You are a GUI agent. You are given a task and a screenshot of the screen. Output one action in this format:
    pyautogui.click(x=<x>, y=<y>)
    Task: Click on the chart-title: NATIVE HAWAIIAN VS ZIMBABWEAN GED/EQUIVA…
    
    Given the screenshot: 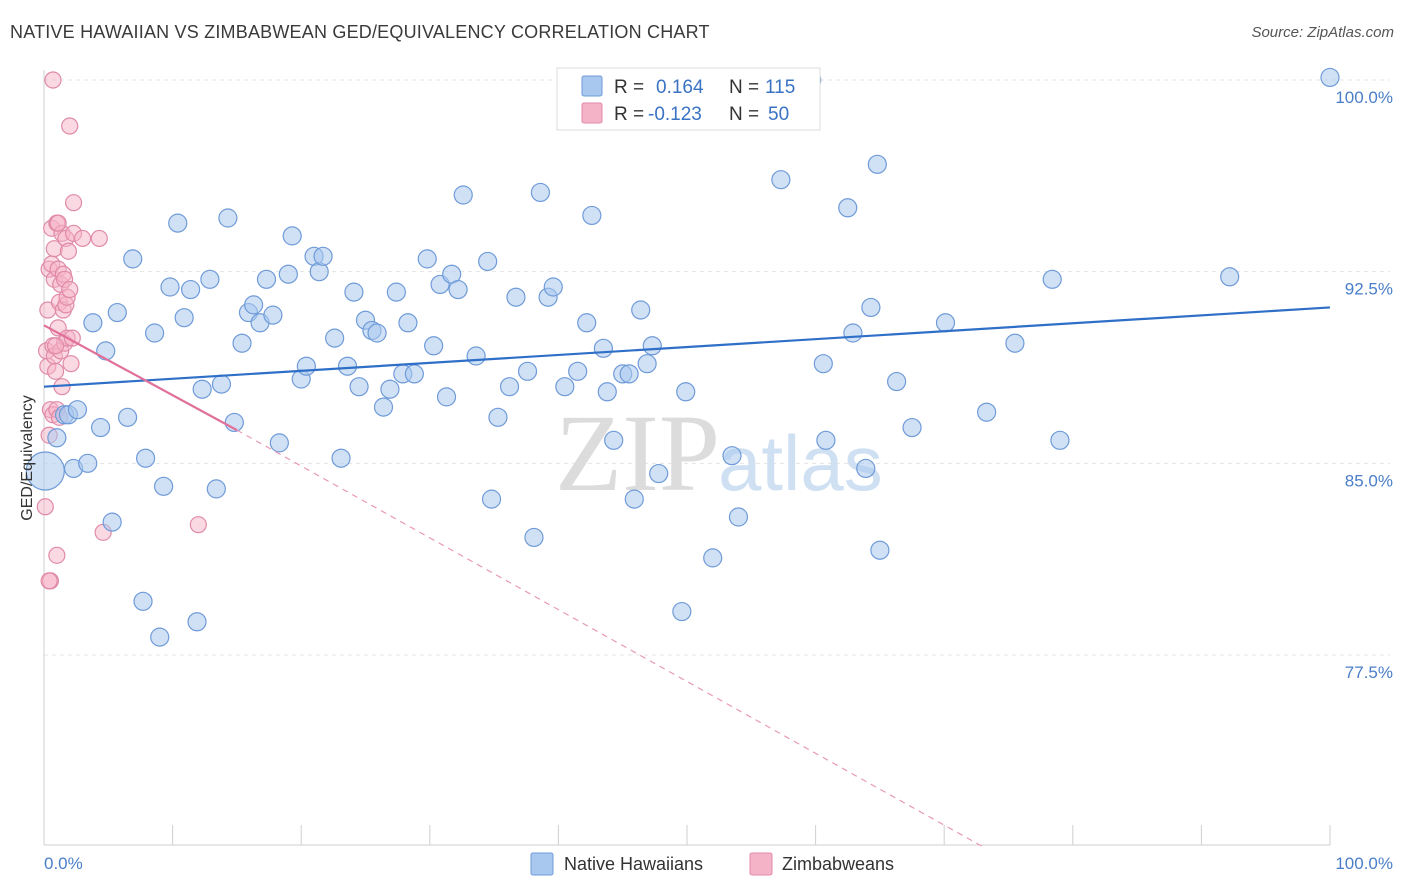 What is the action you would take?
    pyautogui.click(x=360, y=32)
    